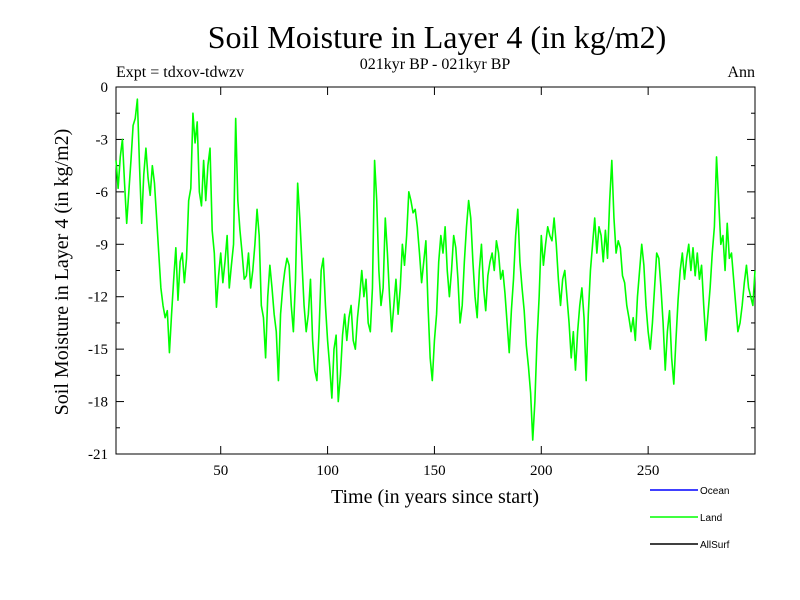 The image size is (800, 600). What do you see at coordinates (102, 245) in the screenshot?
I see `y-tick-label: -9` at bounding box center [102, 245].